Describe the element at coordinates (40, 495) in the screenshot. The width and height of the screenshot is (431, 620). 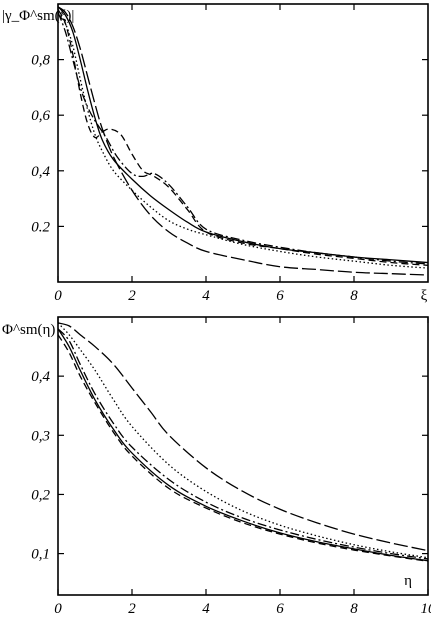
I see `y-tick-label: 0,2` at that location.